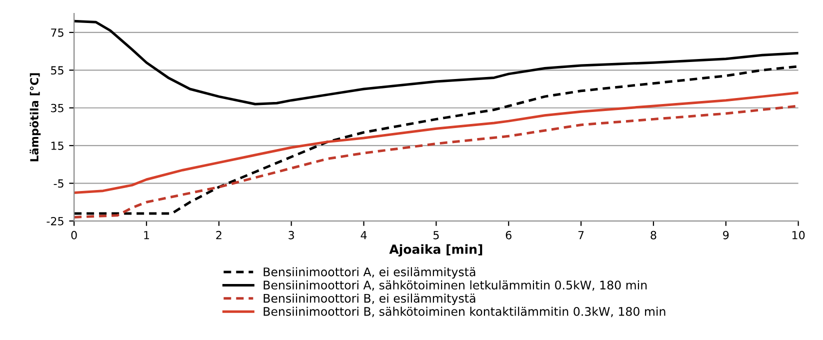 Image resolution: width=823 pixels, height=340 pixels. I want to click on x-tick-label: 8, so click(653, 235).